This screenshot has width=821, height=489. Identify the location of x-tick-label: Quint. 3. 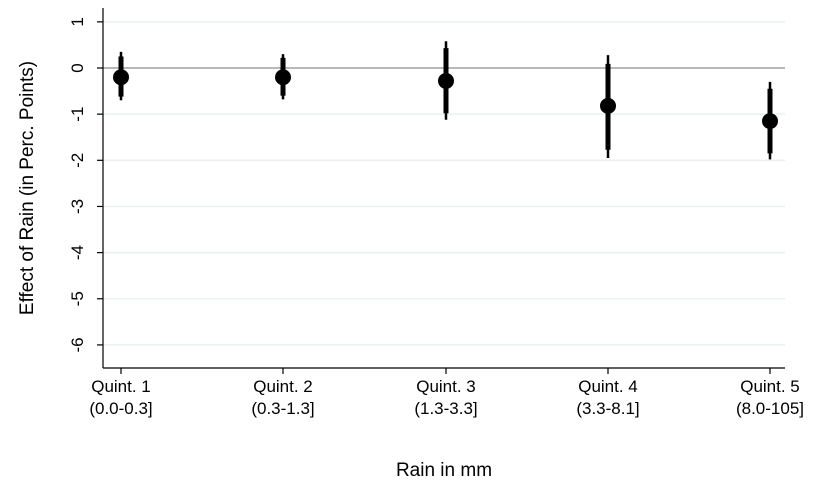
(446, 386).